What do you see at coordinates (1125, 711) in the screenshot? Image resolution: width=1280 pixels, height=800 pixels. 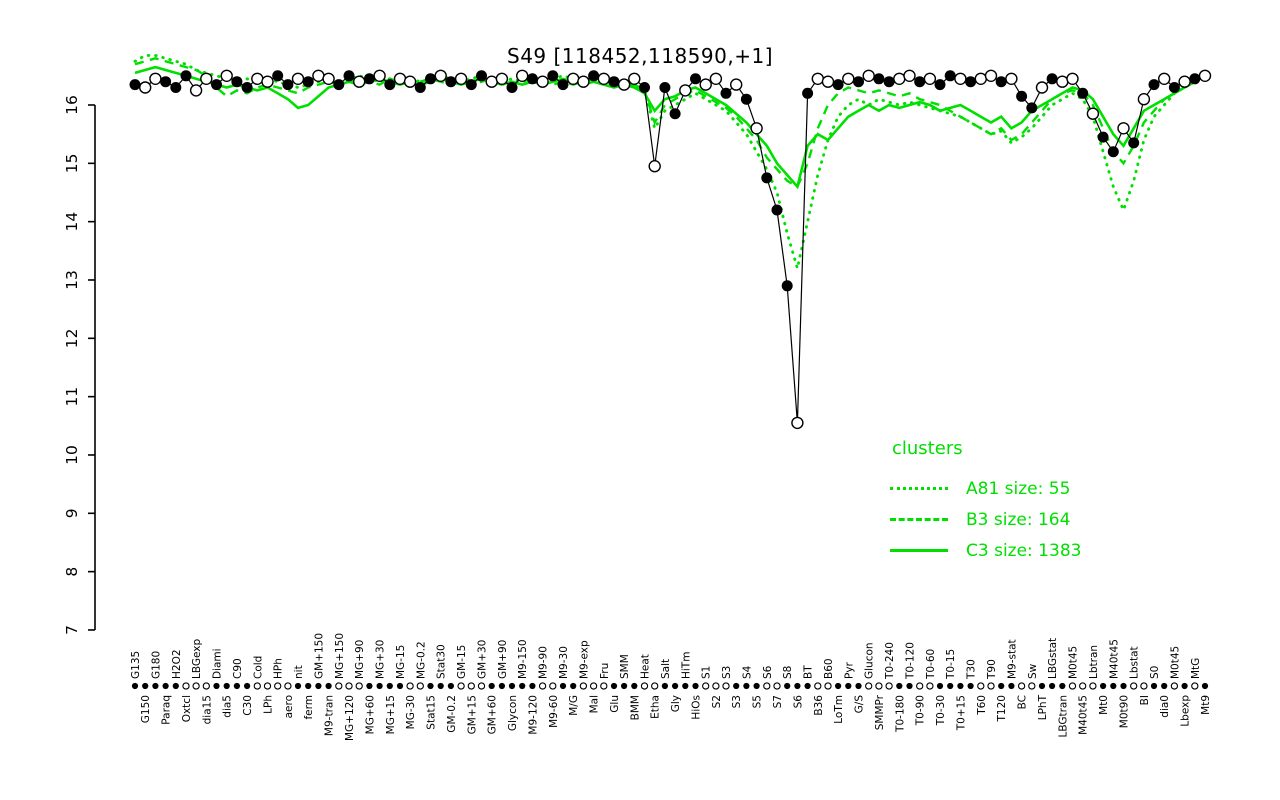 I see `svg-text: M0t90` at bounding box center [1125, 711].